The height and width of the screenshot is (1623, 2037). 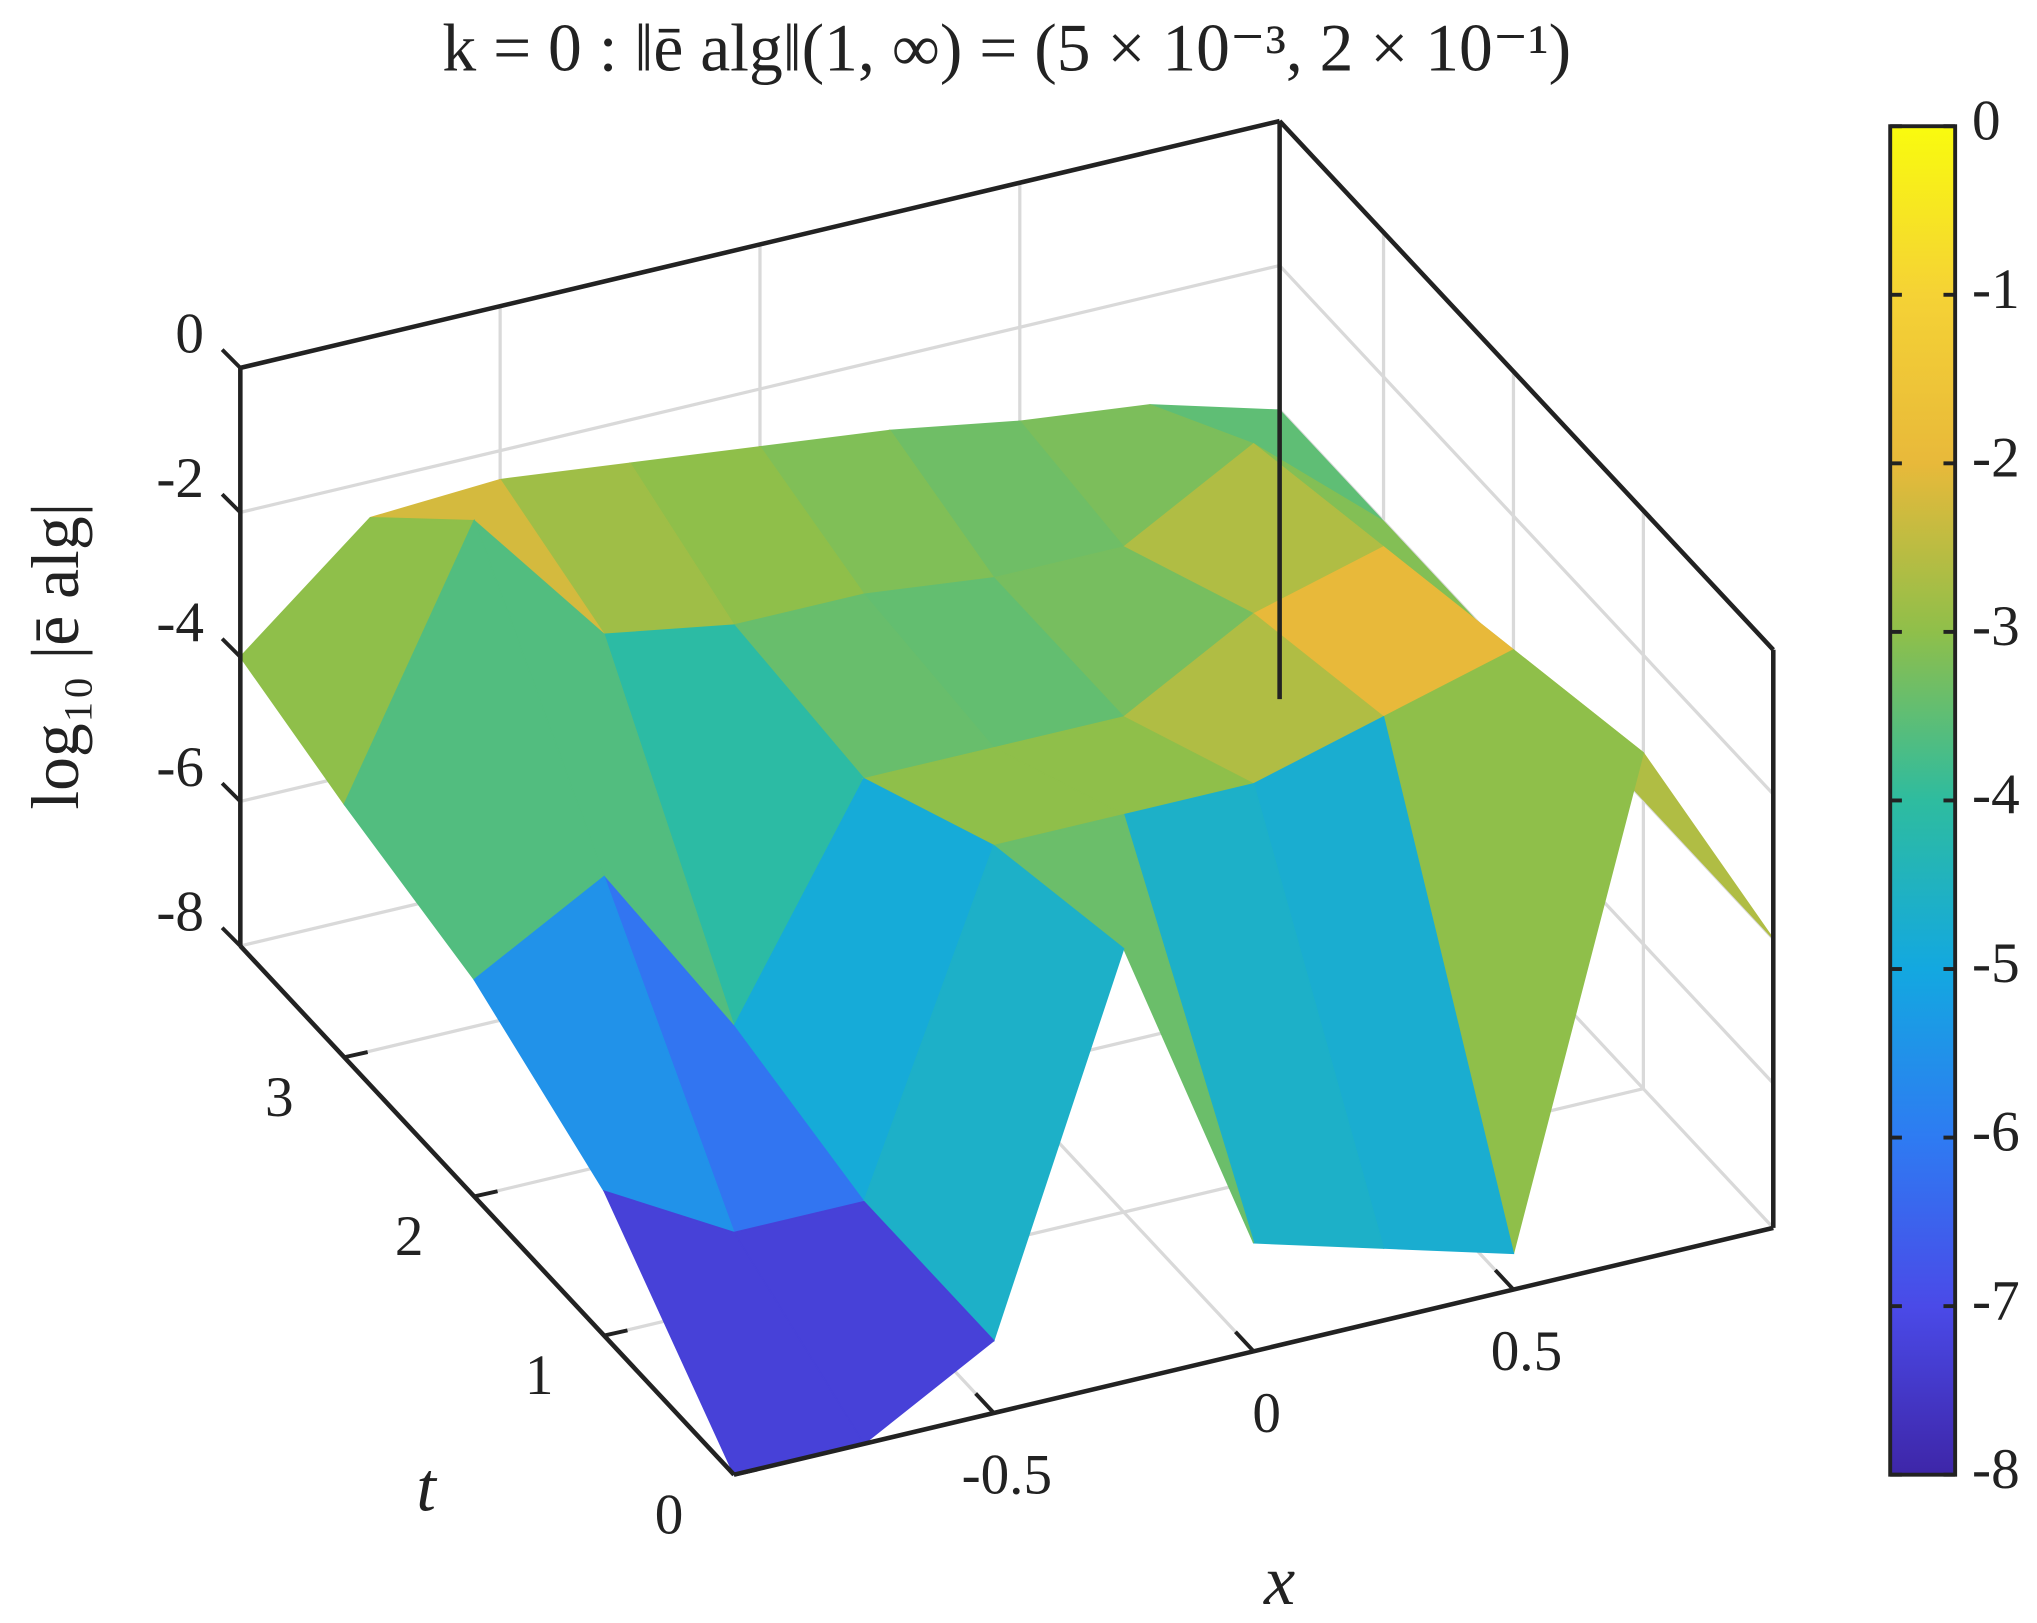 What do you see at coordinates (189, 333) in the screenshot?
I see `z-tick-label: 0` at bounding box center [189, 333].